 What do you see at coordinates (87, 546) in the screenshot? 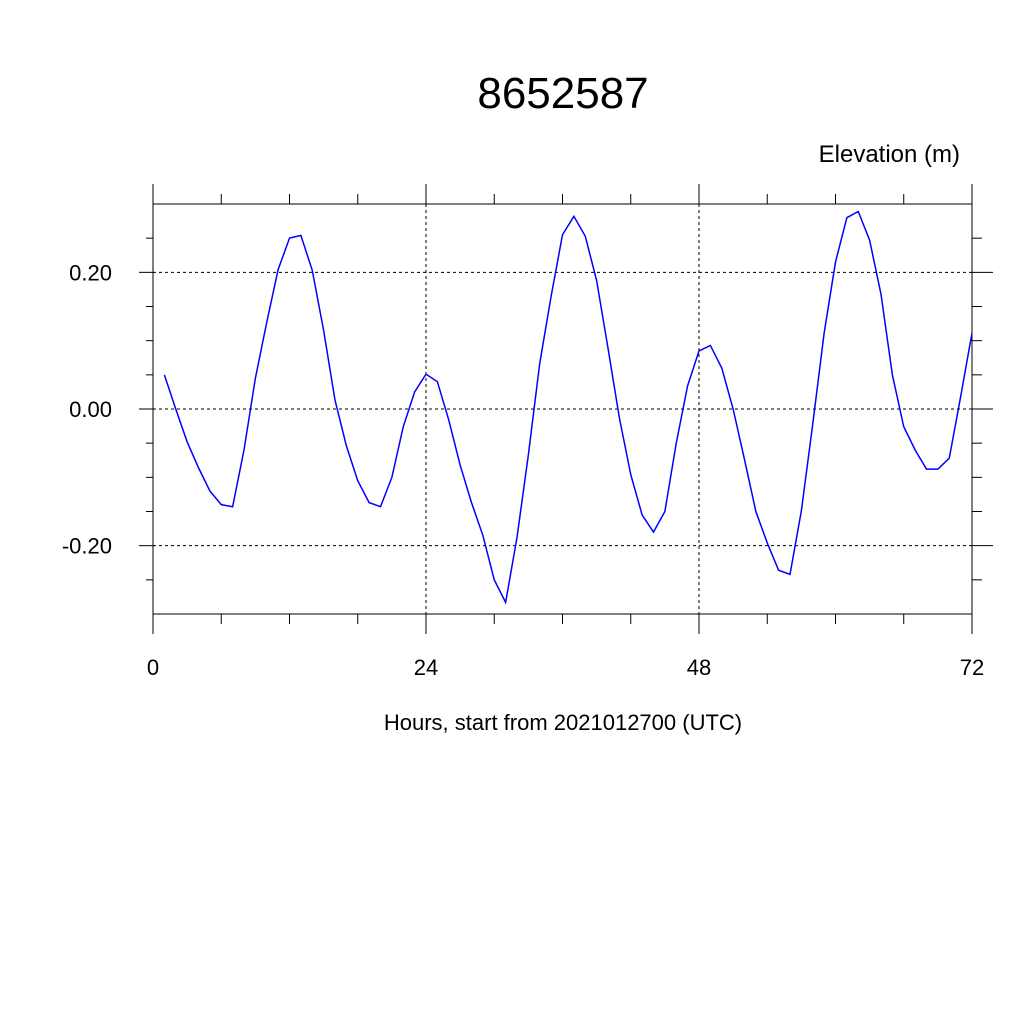
I see `y-tick-label: -0.20` at bounding box center [87, 546].